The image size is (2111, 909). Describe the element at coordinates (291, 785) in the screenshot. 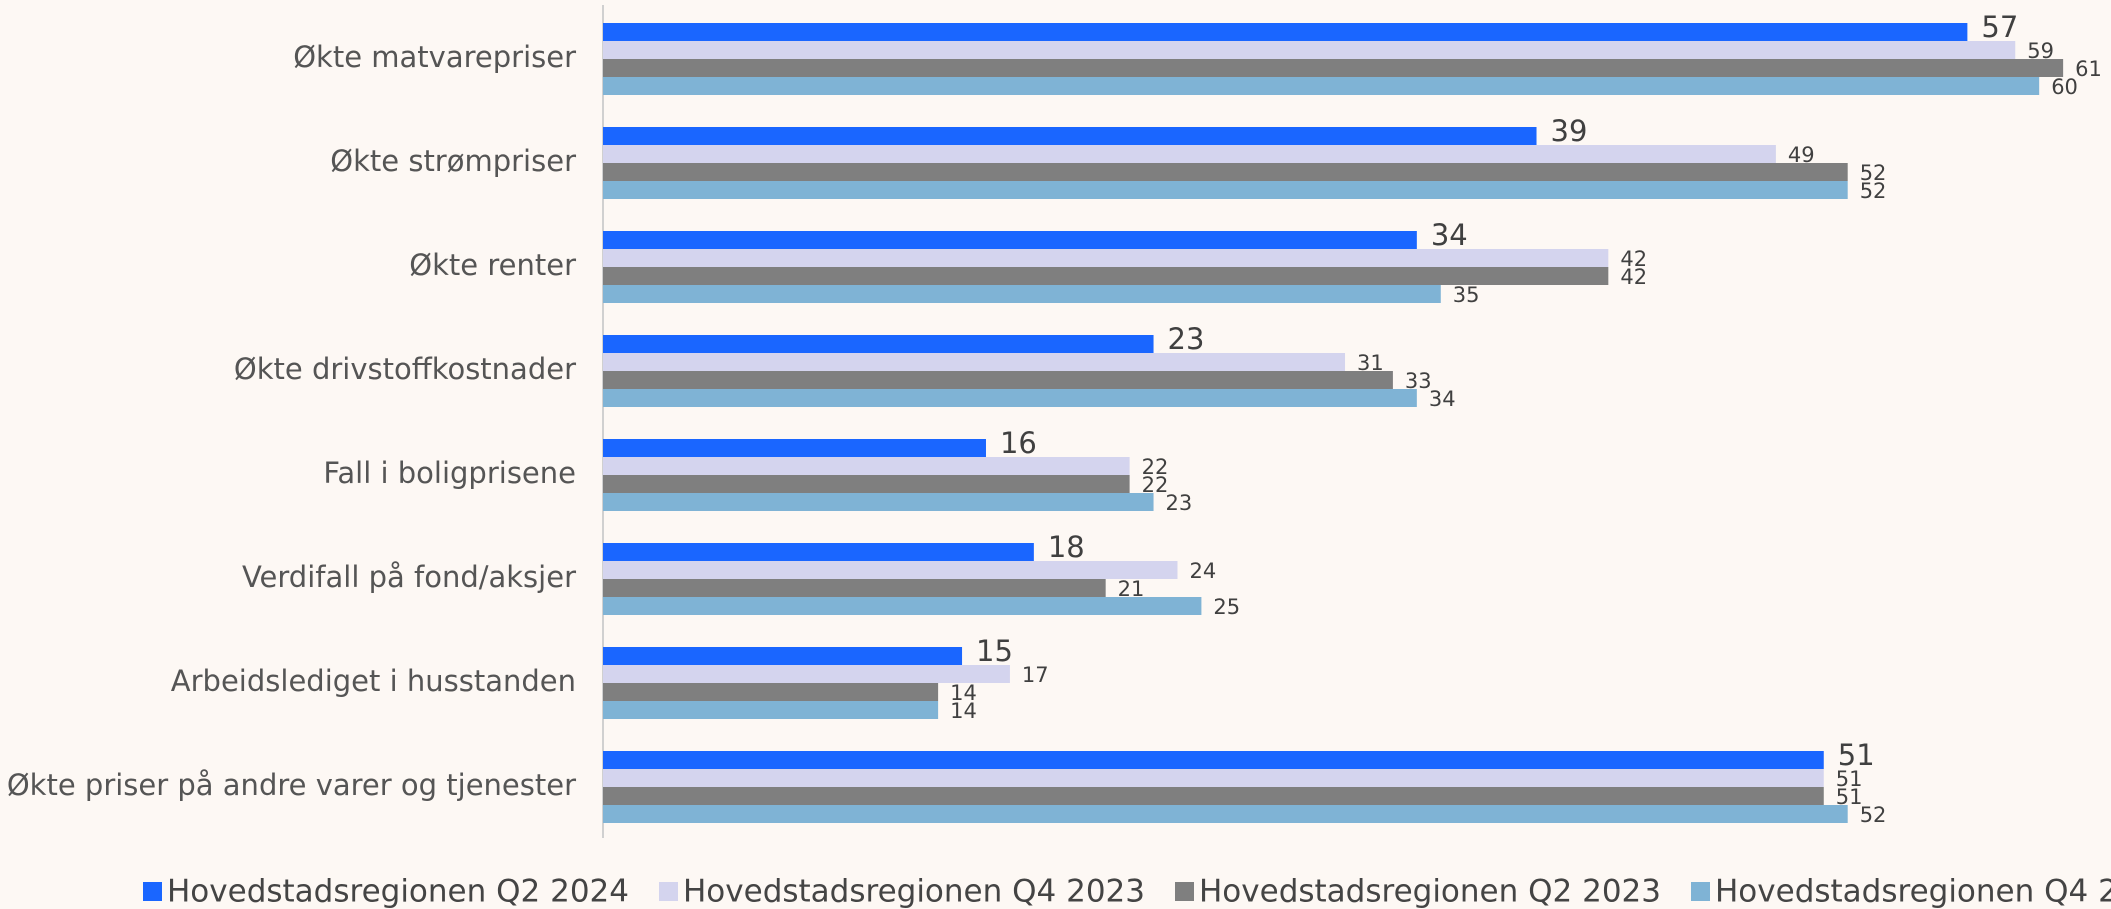

I see `category-label: Økte priser på andre varer og tjenester` at that location.